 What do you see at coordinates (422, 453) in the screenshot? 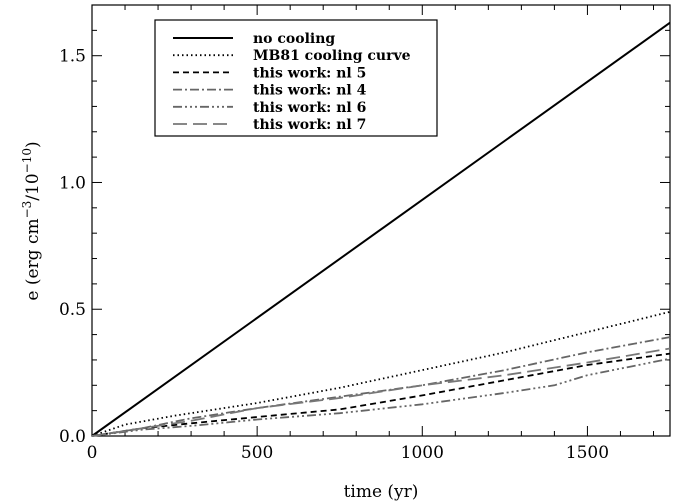
I see `x-tick-label: 1000` at bounding box center [422, 453].